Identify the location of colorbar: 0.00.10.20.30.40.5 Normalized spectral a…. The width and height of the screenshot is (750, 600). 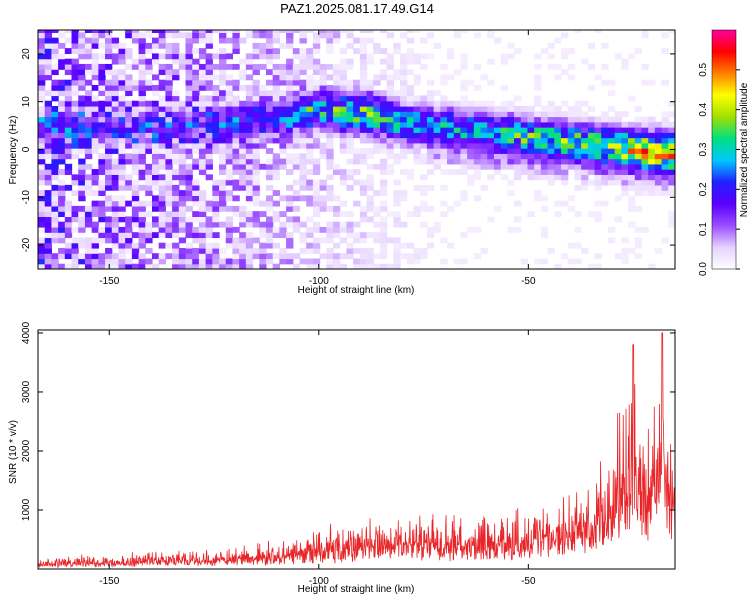
(724, 152).